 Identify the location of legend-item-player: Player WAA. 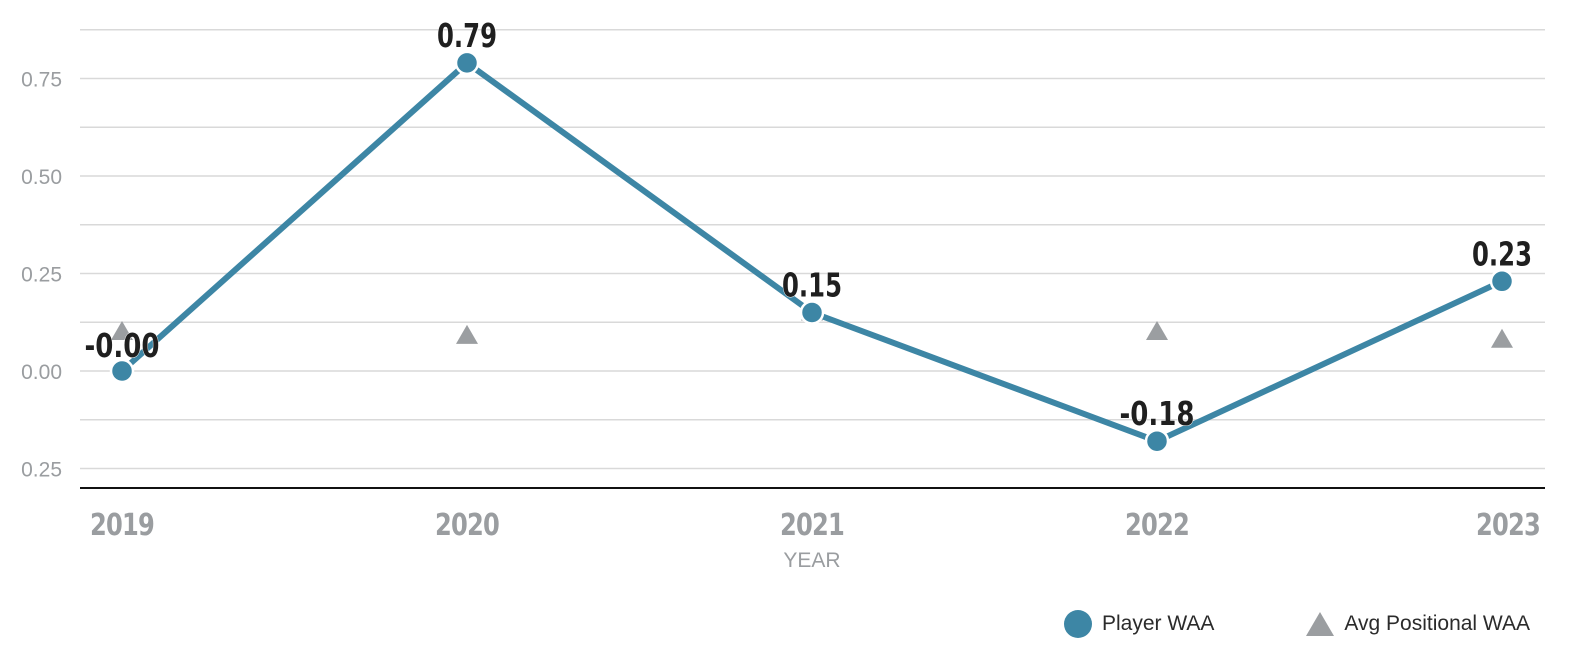
(1139, 624).